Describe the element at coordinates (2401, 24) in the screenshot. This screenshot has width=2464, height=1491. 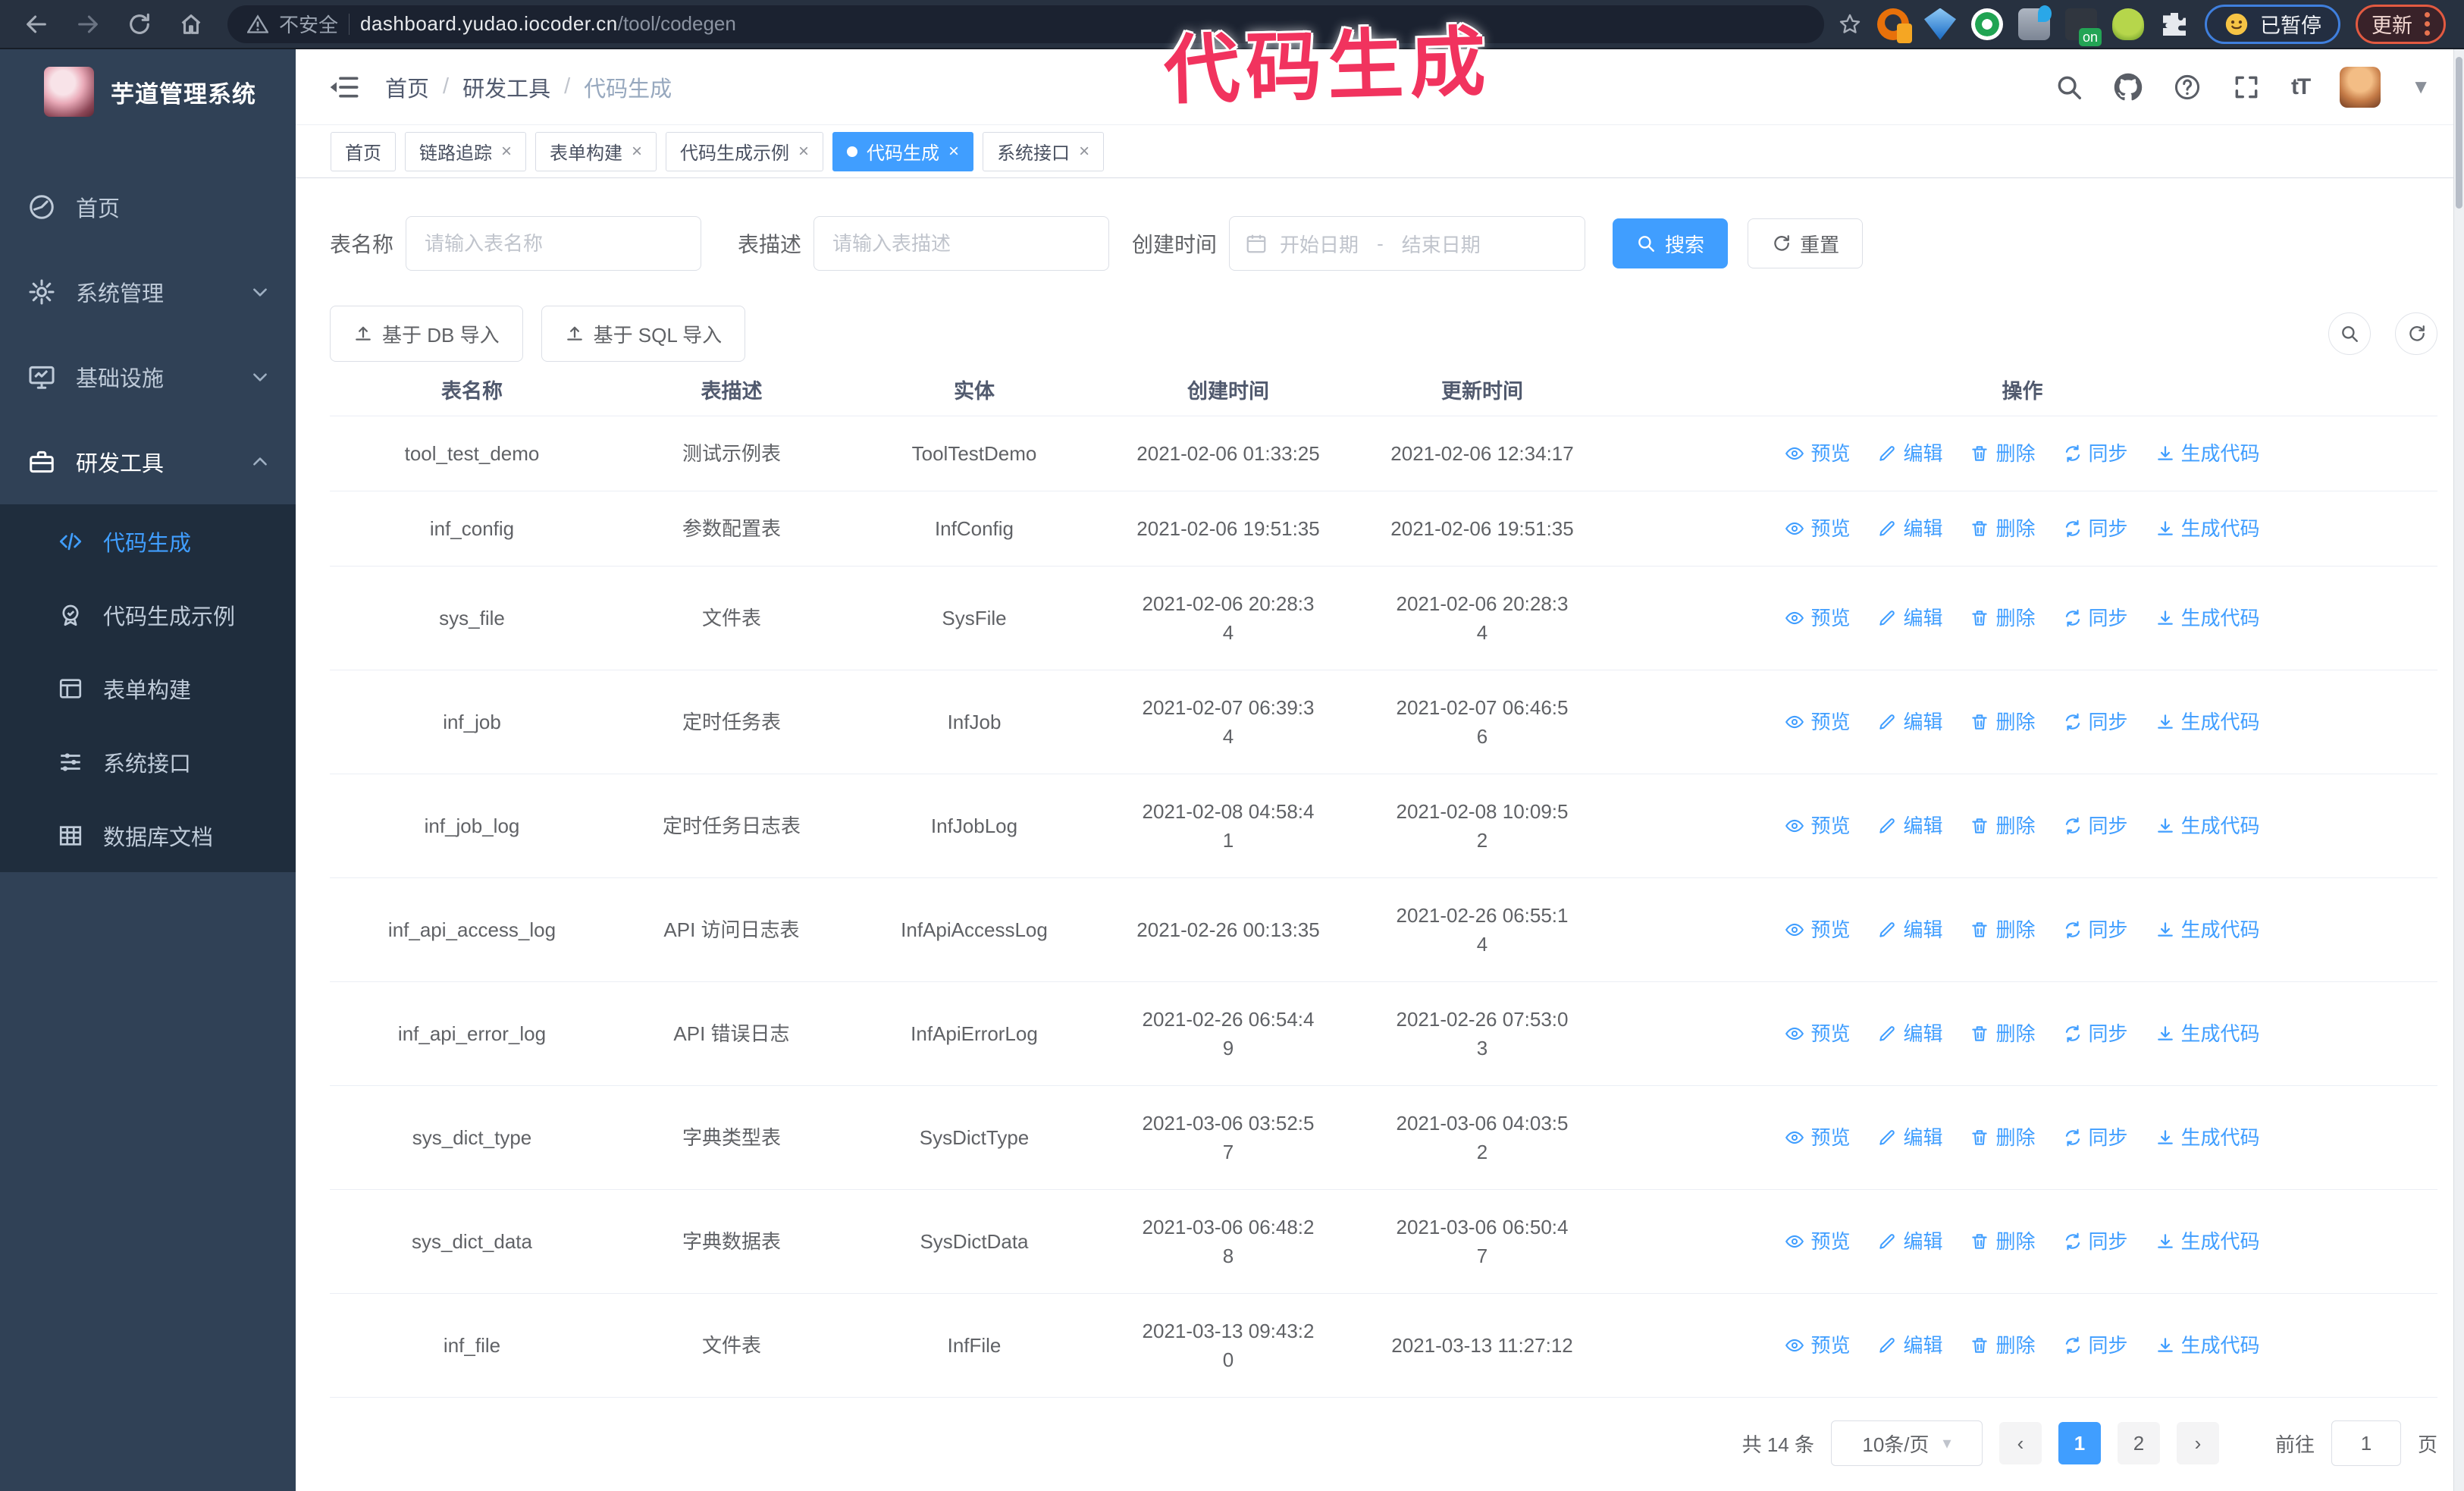
I see `browser-update-button: 更新` at that location.